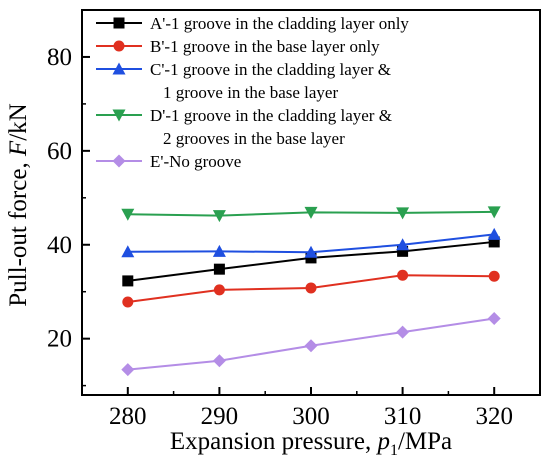 The image size is (550, 462). Describe the element at coordinates (279, 23) in the screenshot. I see `legend-label: A'-1 groove in the cladding layer only` at that location.